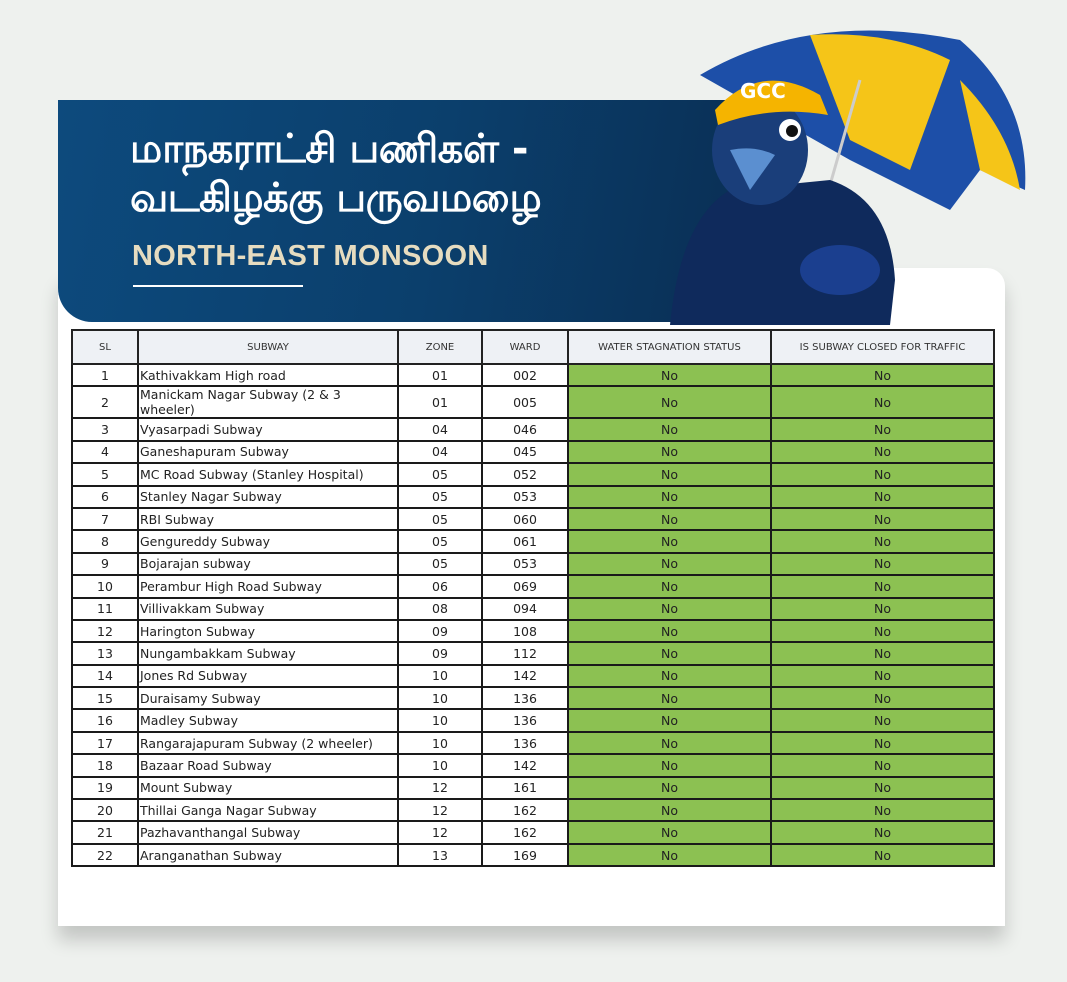 The width and height of the screenshot is (1067, 982). What do you see at coordinates (525, 608) in the screenshot?
I see `ward-cell: 094` at bounding box center [525, 608].